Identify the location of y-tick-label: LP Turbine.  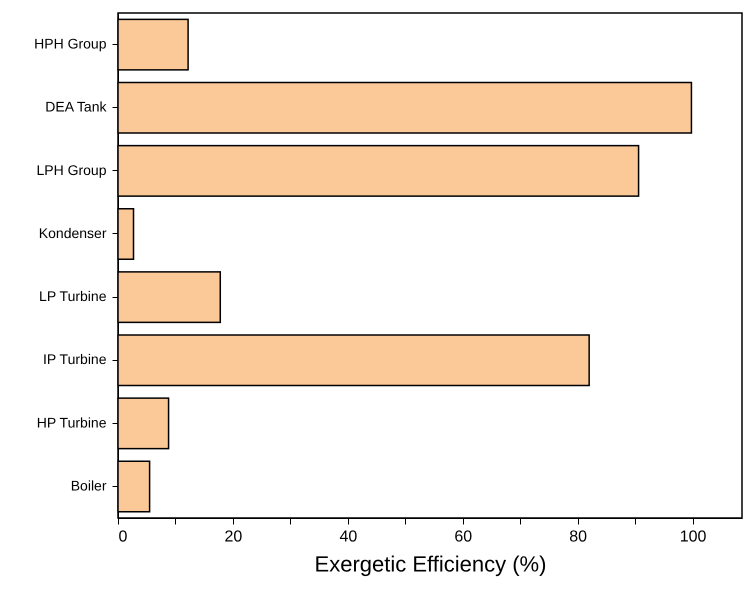
(73, 296).